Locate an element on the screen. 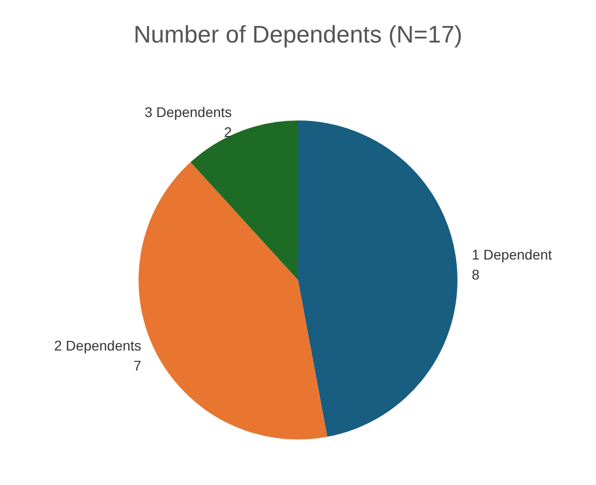 The height and width of the screenshot is (485, 596). slice-label: 2 Dependents is located at coordinates (98, 346).